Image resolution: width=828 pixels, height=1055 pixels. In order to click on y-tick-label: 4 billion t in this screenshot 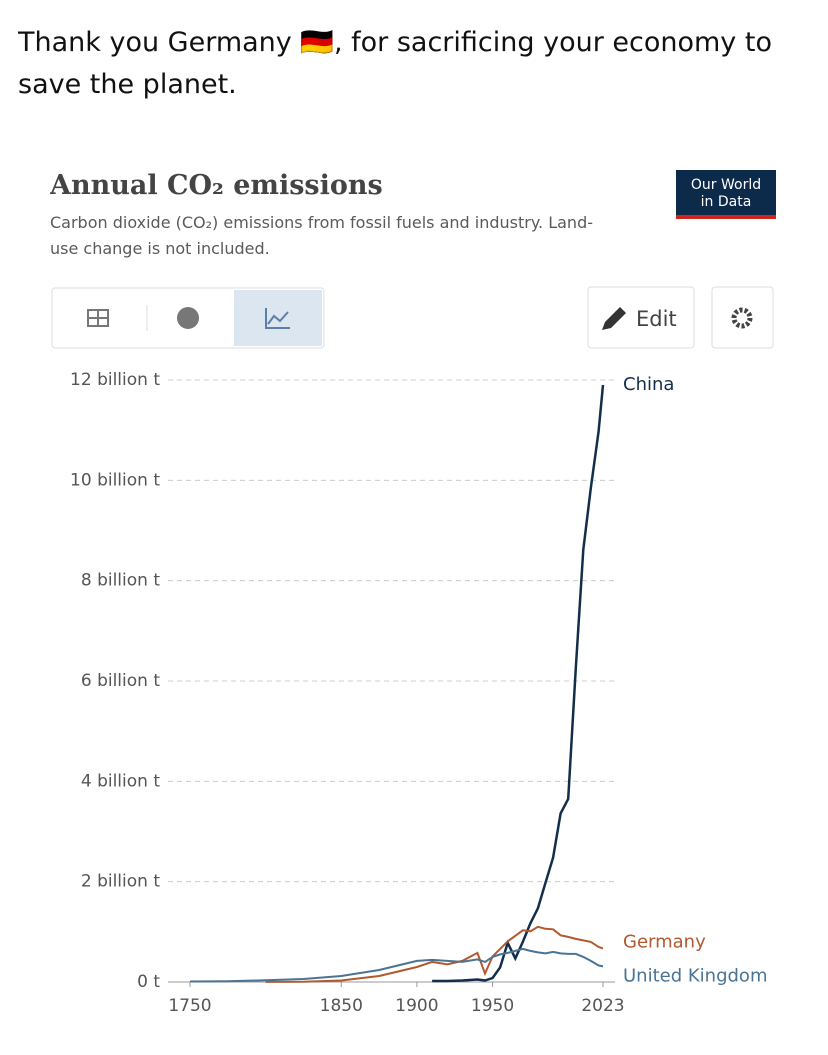, I will do `click(120, 781)`.